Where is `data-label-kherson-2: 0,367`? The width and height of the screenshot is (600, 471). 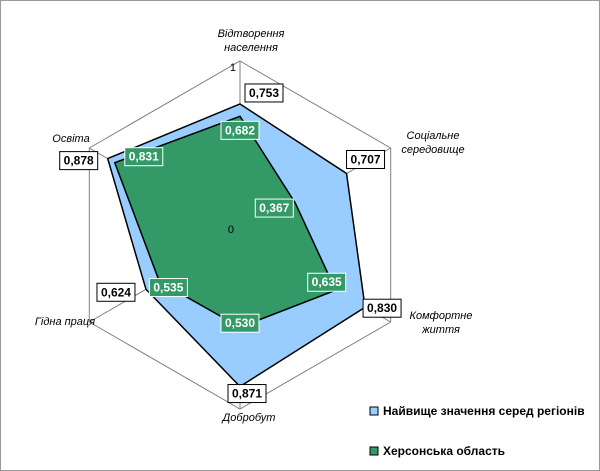
data-label-kherson-2: 0,367 is located at coordinates (274, 208).